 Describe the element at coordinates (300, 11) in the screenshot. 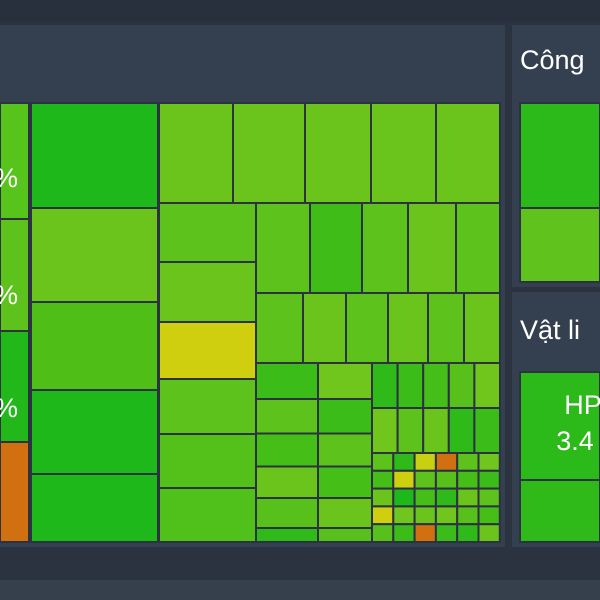

I see `top-bar` at that location.